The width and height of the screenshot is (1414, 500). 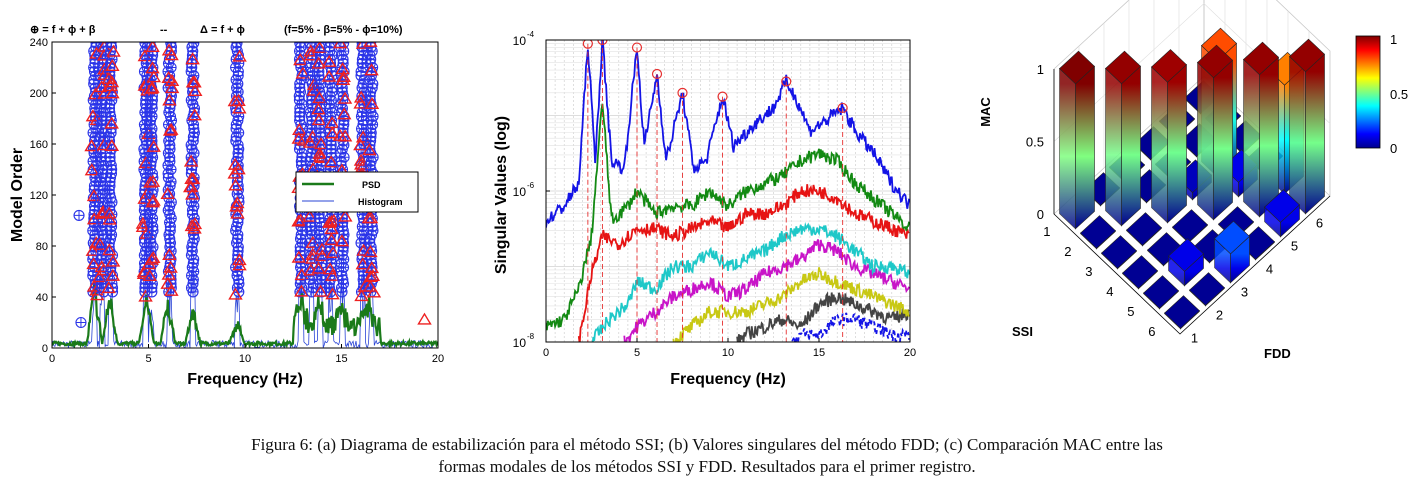 I want to click on mac-bar-front-face, so click(x=1177, y=144).